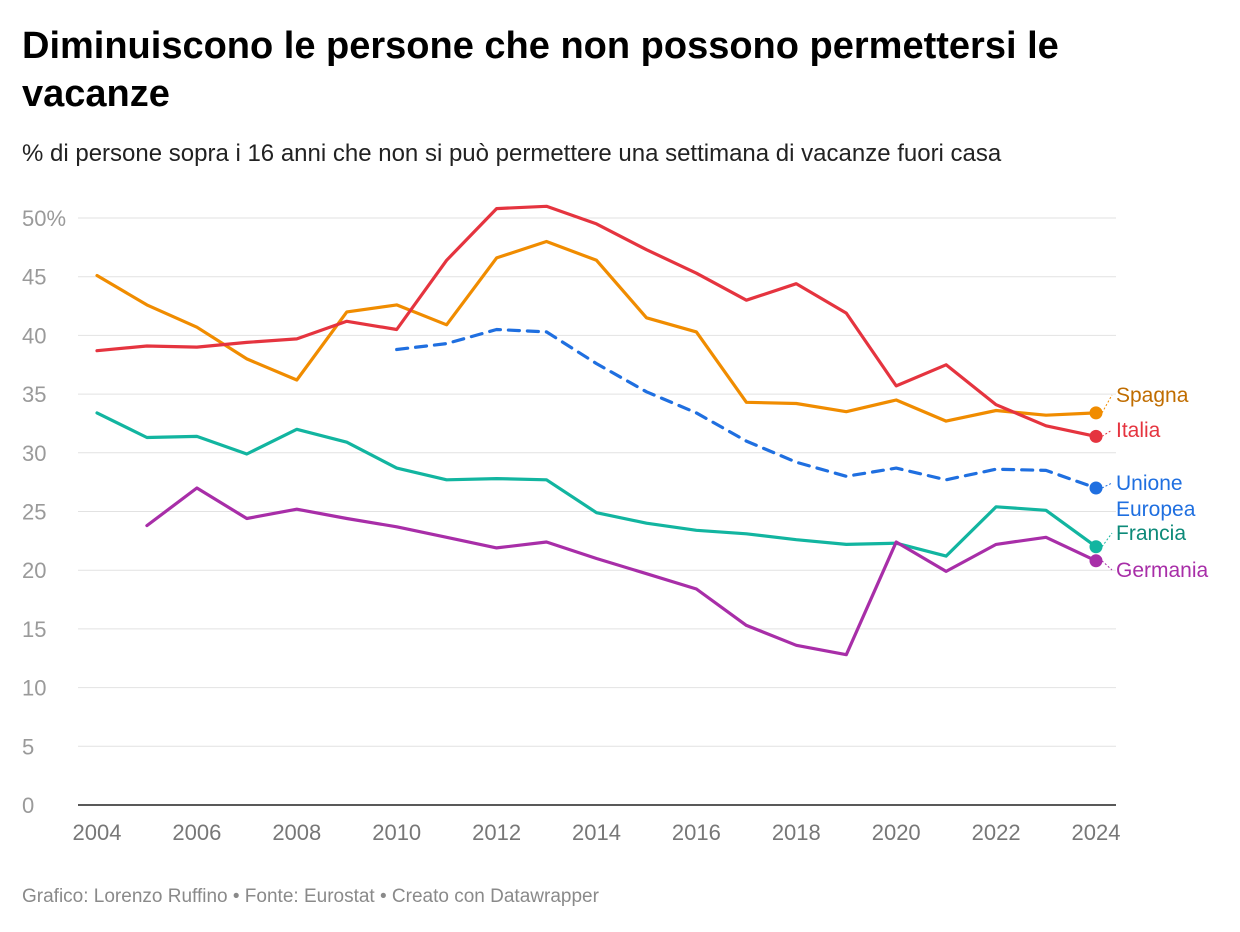 The image size is (1240, 932). What do you see at coordinates (896, 832) in the screenshot?
I see `x-tick-label: 2020` at bounding box center [896, 832].